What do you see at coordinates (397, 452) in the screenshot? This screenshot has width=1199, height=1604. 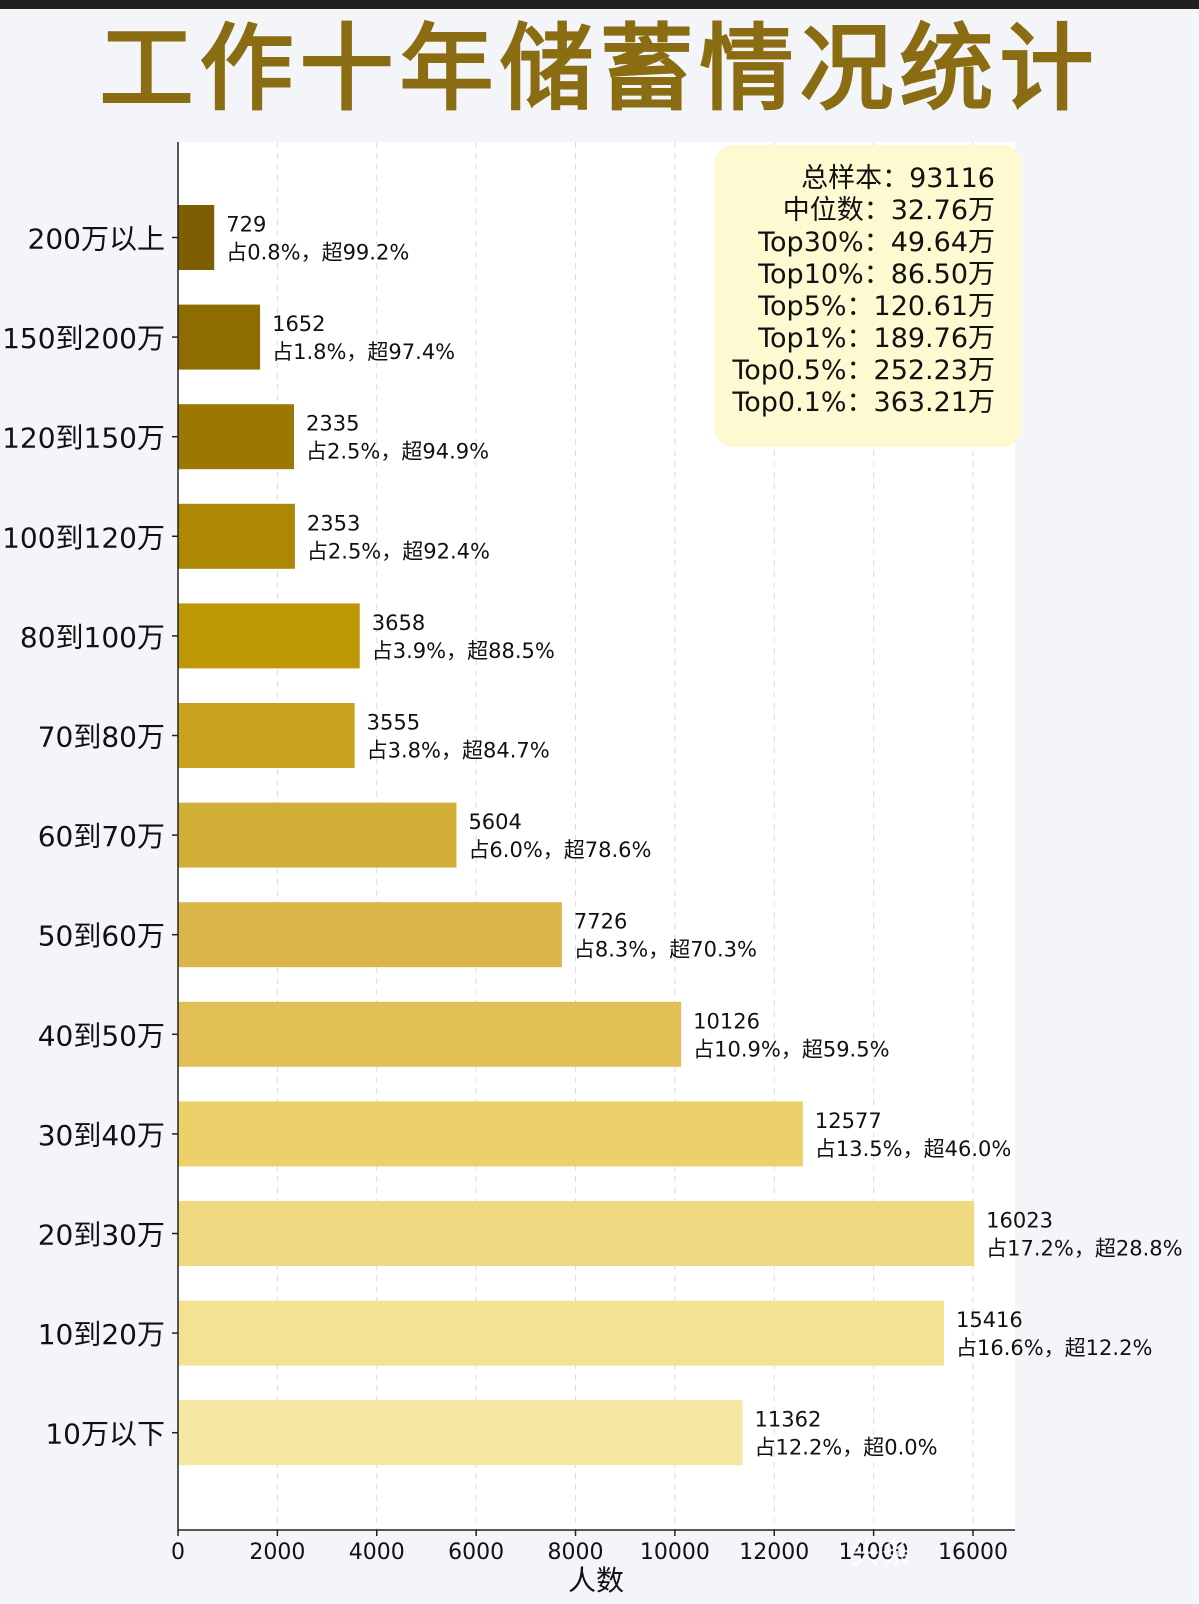 I see `share-label: 占2.5%，超94.9%` at bounding box center [397, 452].